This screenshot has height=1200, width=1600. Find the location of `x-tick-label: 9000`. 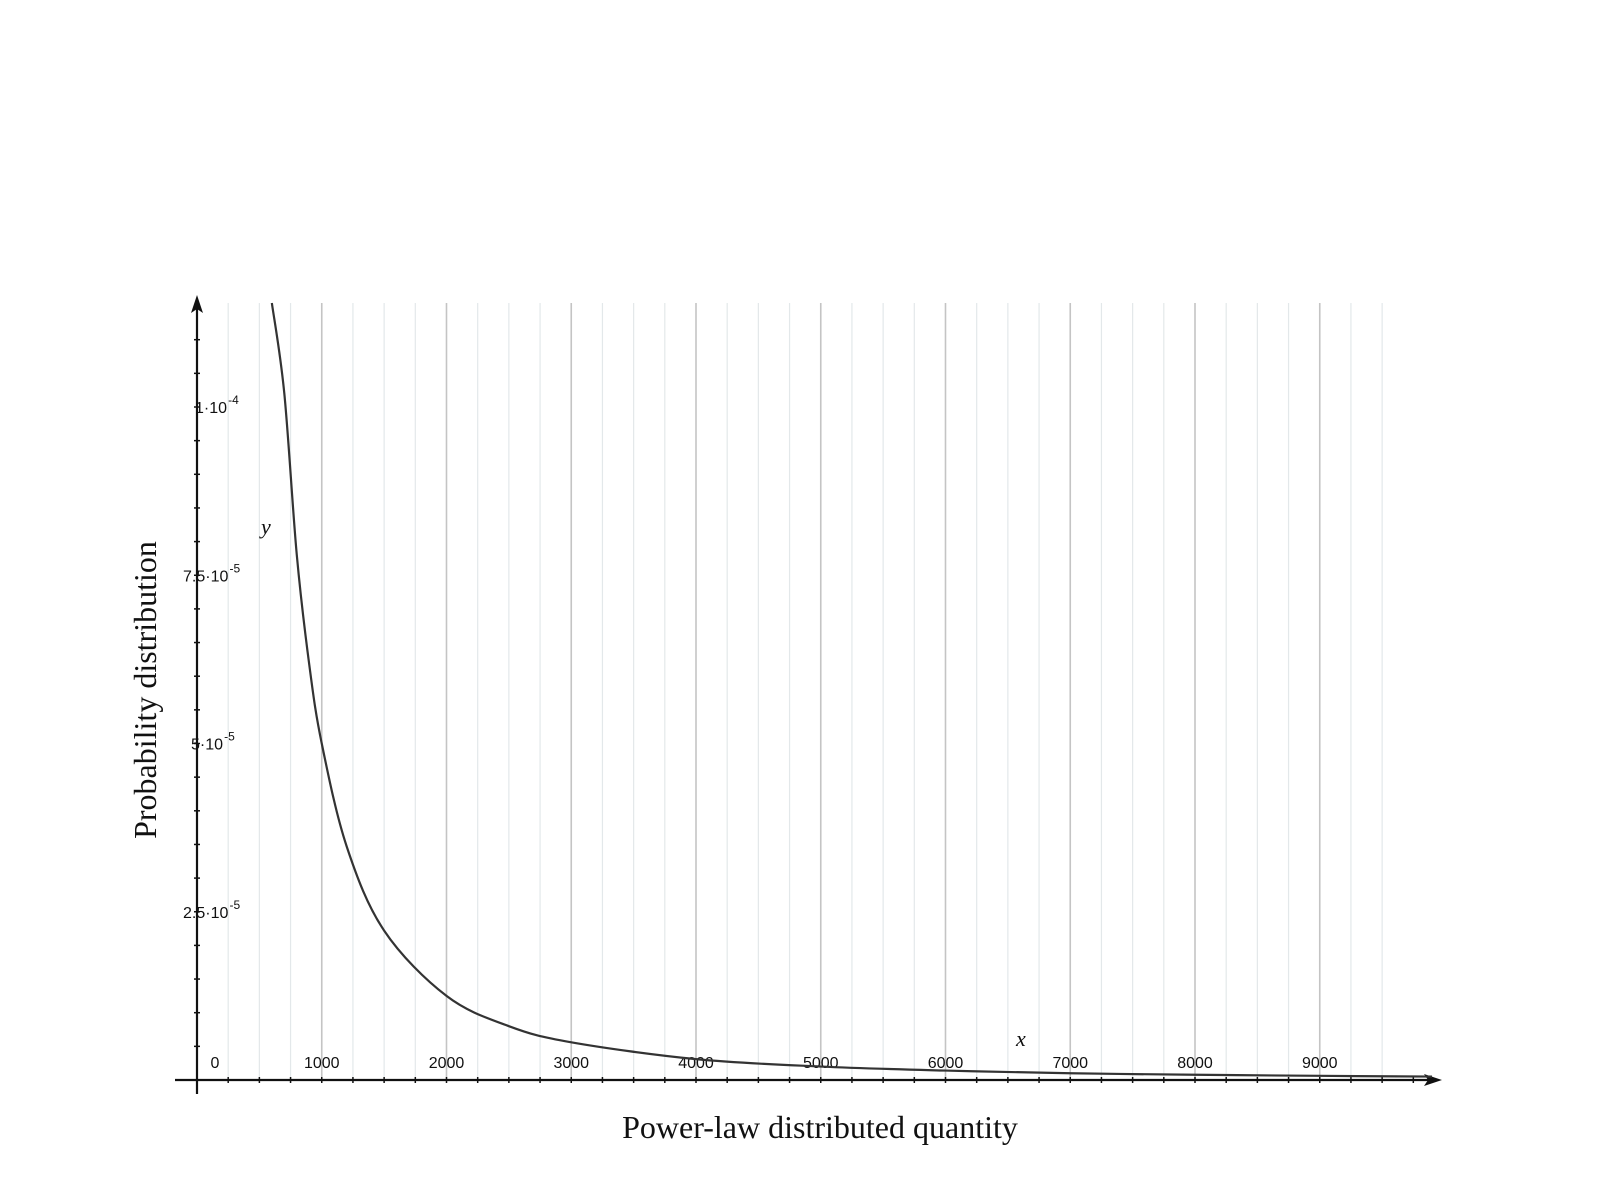

x-tick-label: 9000 is located at coordinates (1320, 1063).